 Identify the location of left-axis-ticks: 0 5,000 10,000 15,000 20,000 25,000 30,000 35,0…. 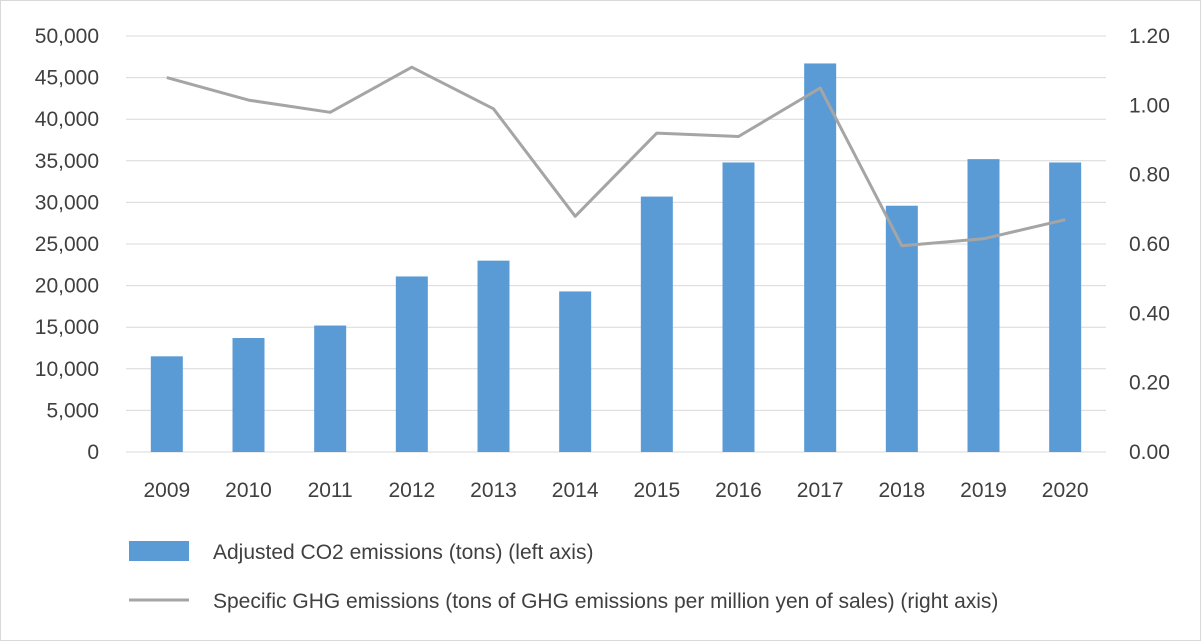
(67, 244).